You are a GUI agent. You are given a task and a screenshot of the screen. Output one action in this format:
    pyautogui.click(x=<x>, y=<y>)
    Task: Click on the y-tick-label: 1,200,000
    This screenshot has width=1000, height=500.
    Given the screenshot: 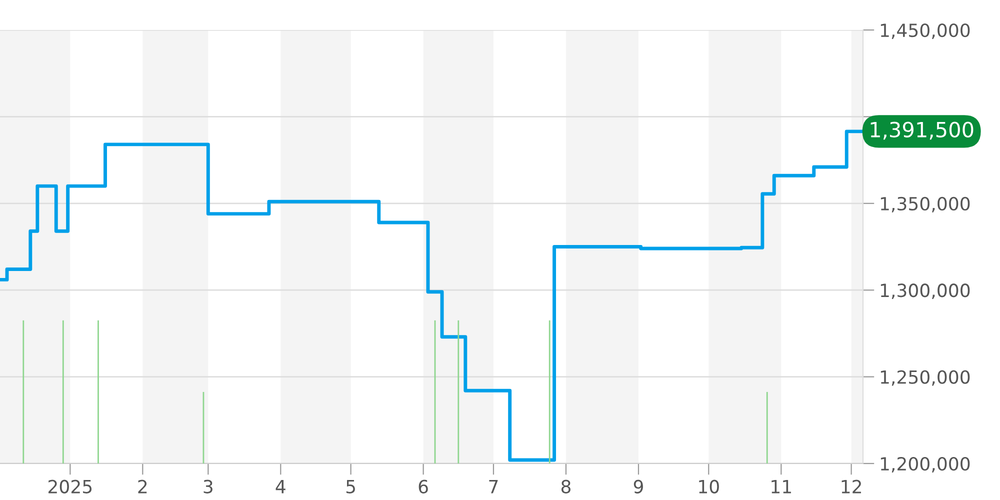 What is the action you would take?
    pyautogui.click(x=925, y=464)
    